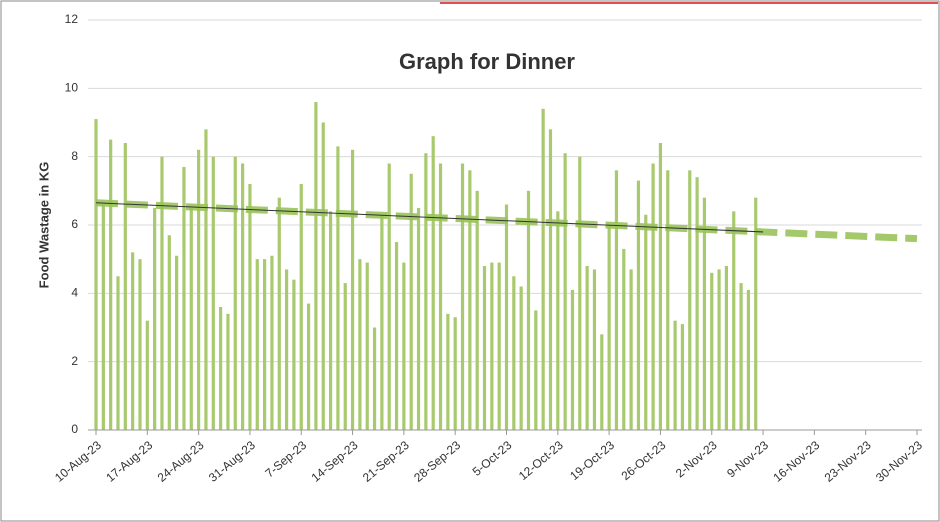  I want to click on y-tick-label: 0, so click(74, 429).